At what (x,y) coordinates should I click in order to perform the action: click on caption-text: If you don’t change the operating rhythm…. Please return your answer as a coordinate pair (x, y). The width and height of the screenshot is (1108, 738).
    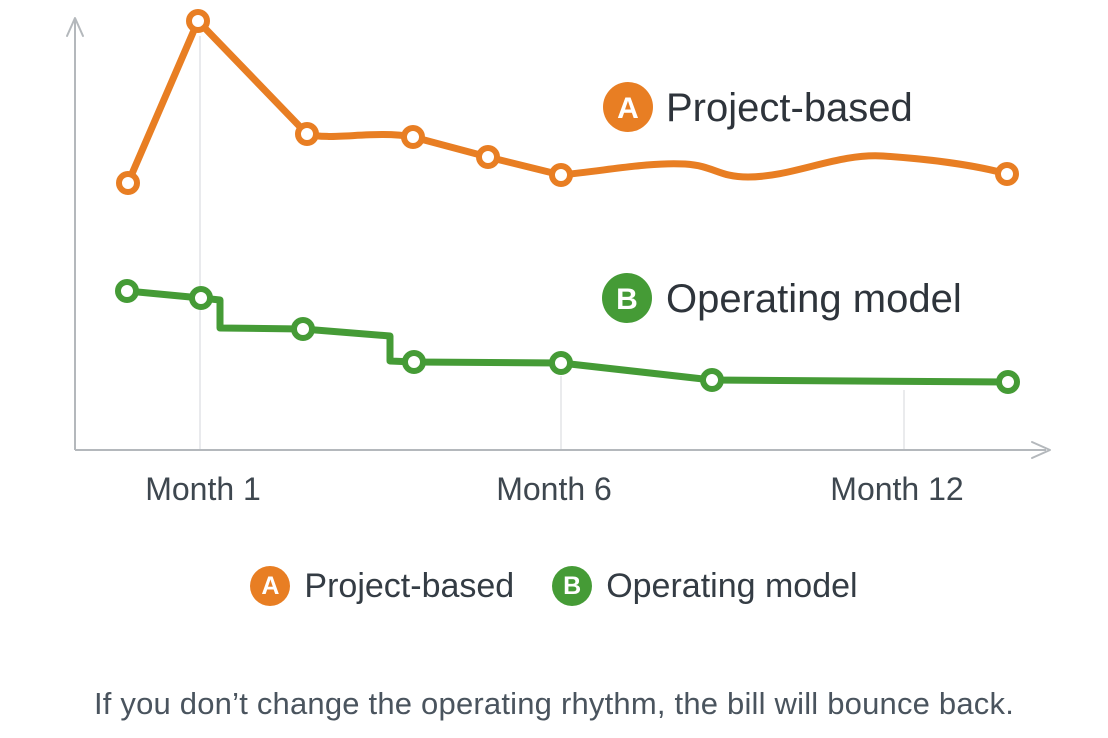
    Looking at the image, I should click on (554, 703).